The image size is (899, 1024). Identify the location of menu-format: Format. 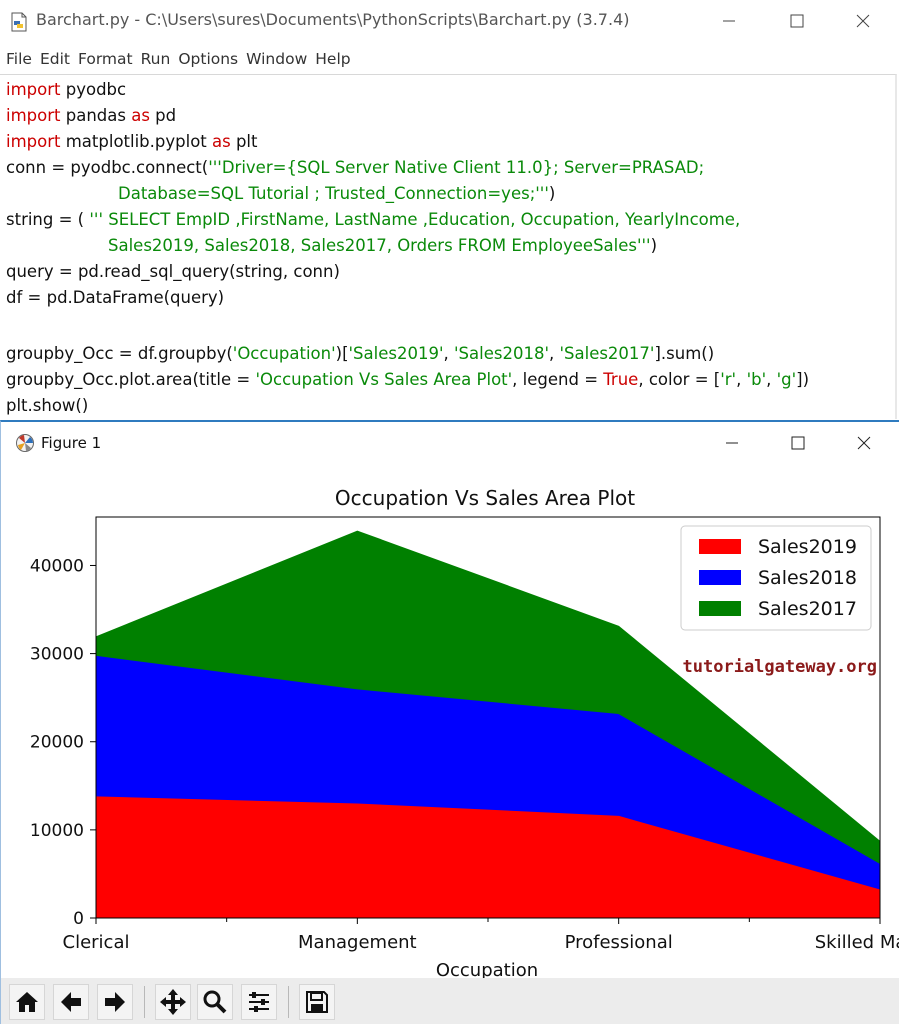
(105, 59).